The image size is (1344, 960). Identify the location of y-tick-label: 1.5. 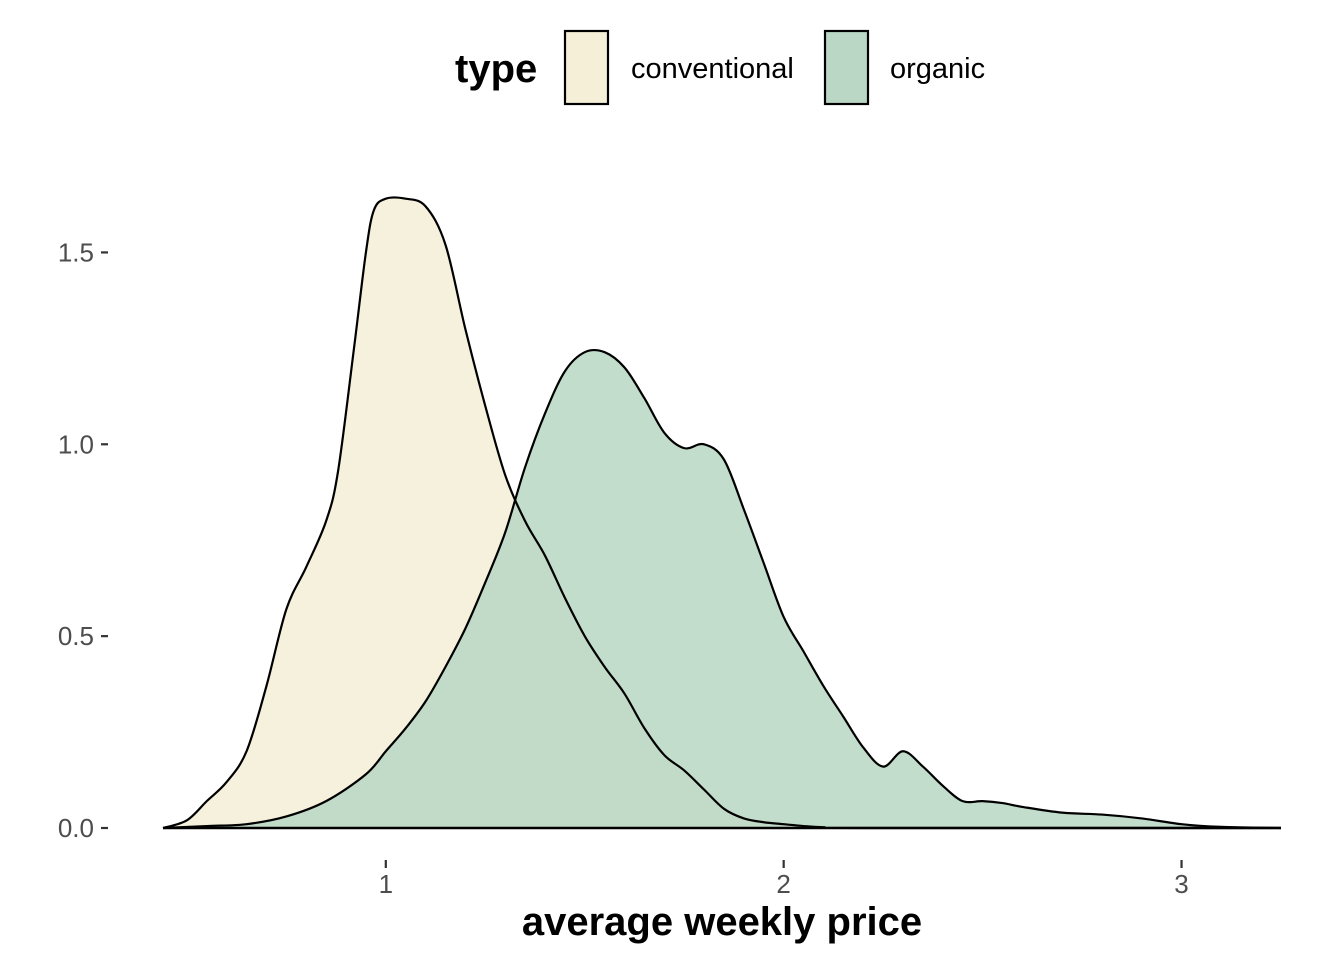
(76, 252).